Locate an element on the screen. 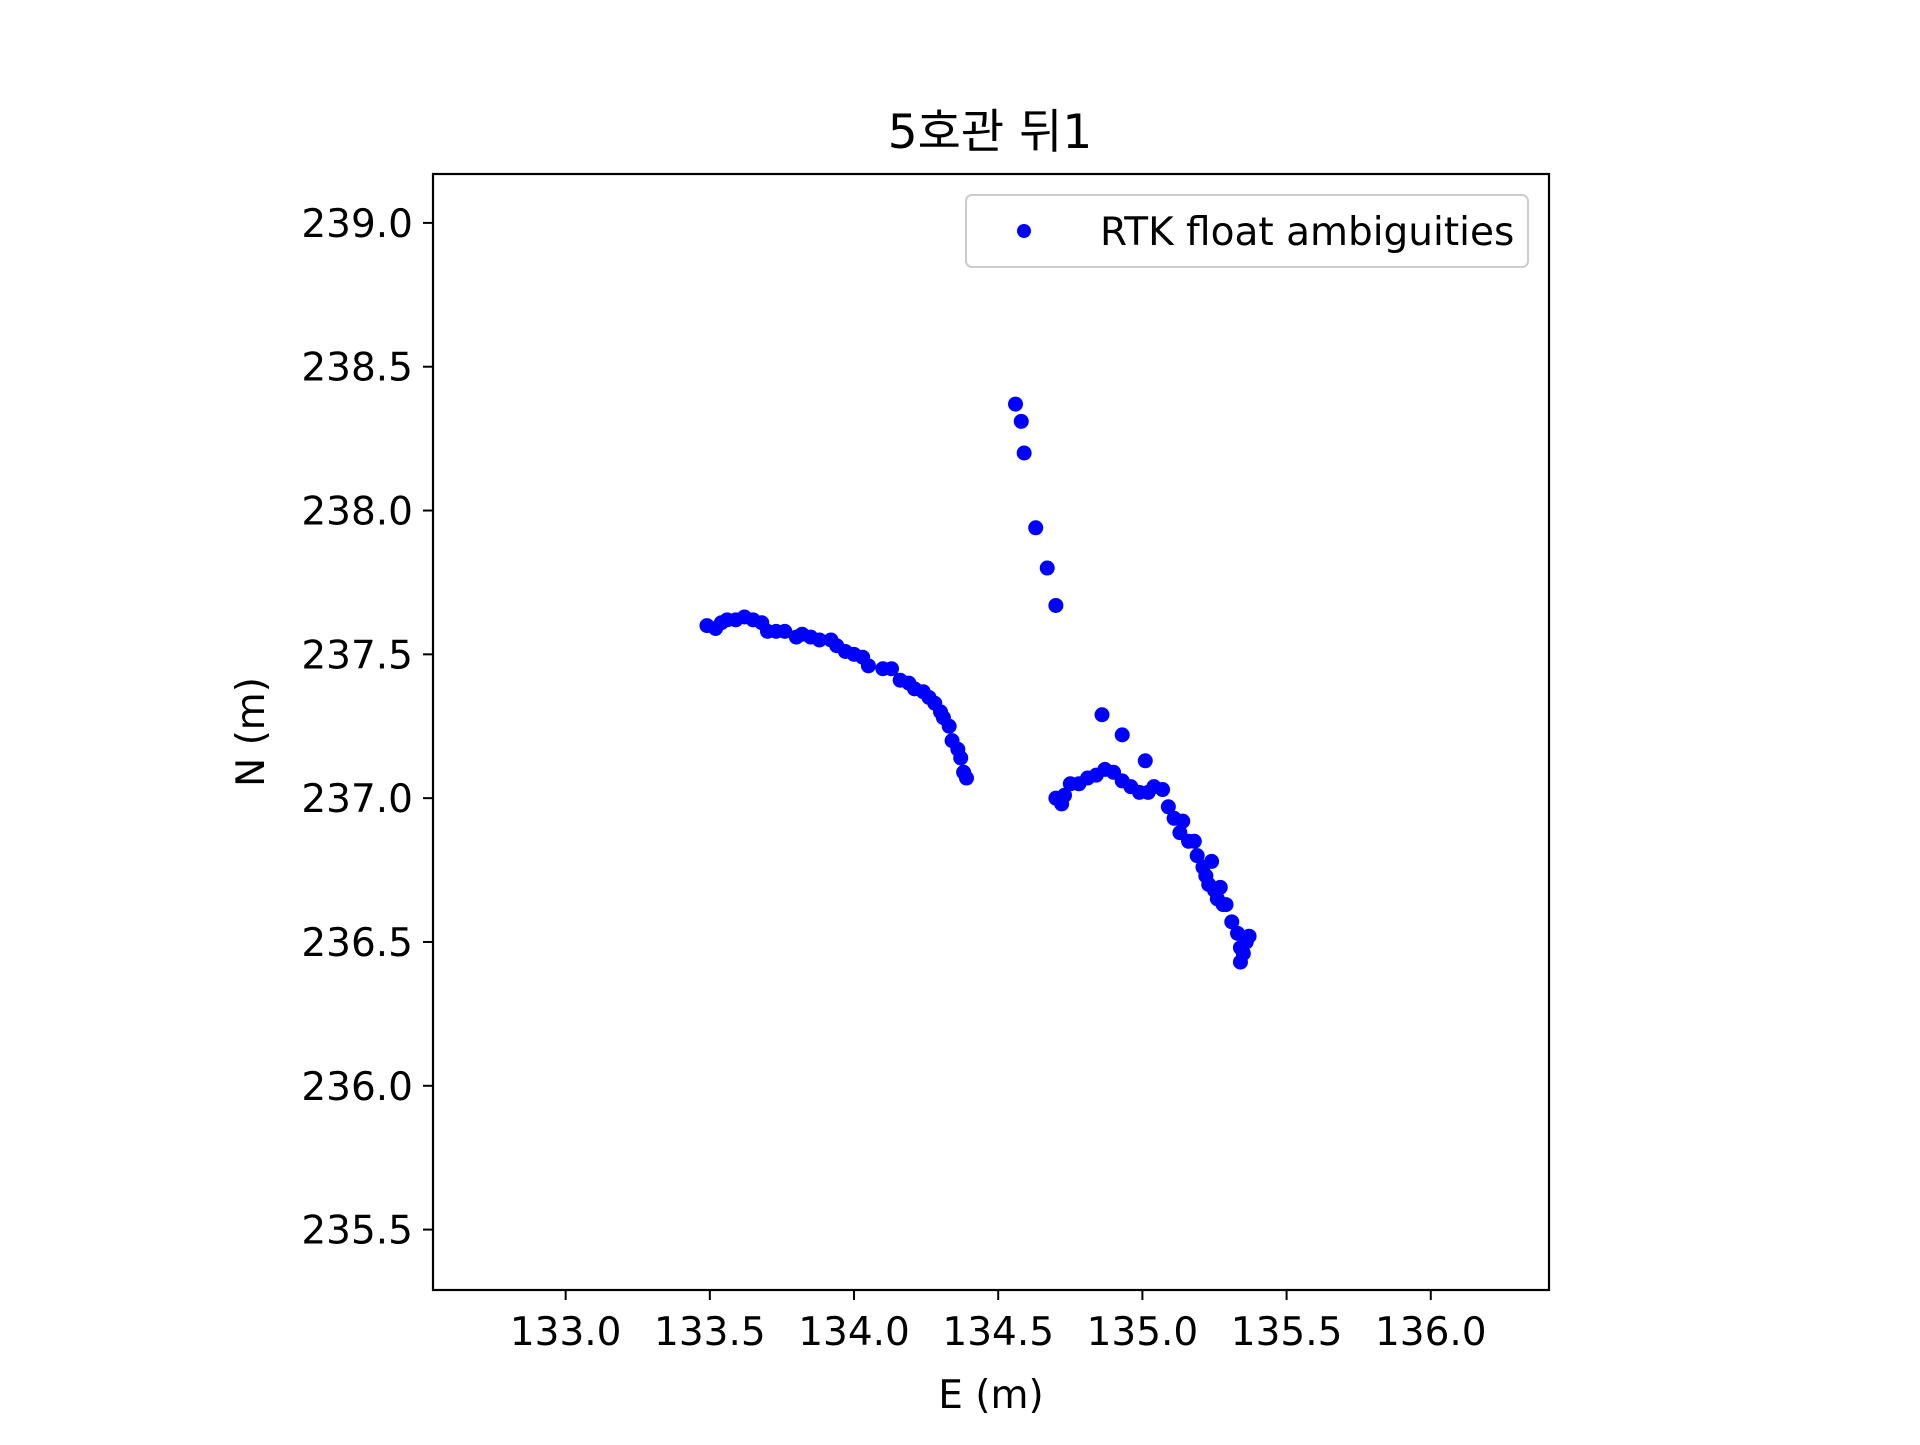 The height and width of the screenshot is (1445, 1920). y-tick-label: 239.0 is located at coordinates (357, 224).